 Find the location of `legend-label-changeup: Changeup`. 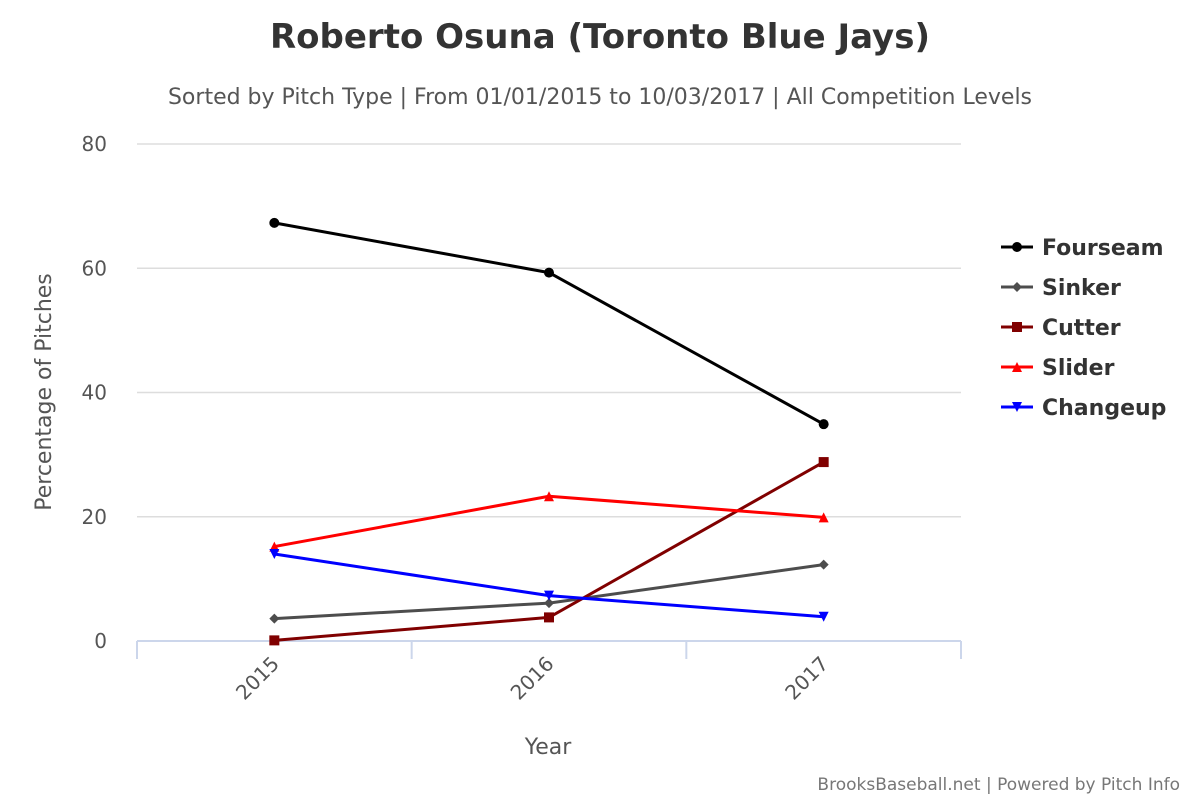

legend-label-changeup: Changeup is located at coordinates (1104, 408).